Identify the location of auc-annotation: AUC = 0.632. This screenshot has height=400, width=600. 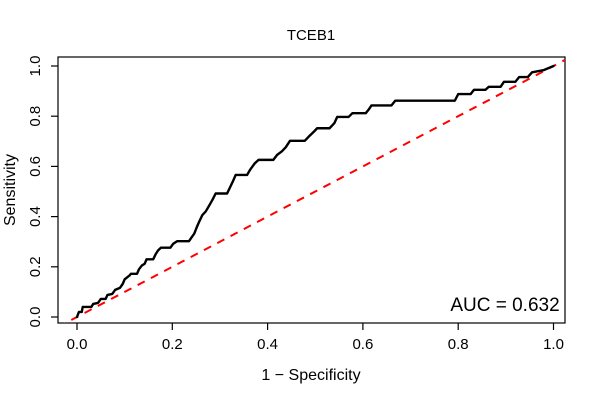
(504, 305).